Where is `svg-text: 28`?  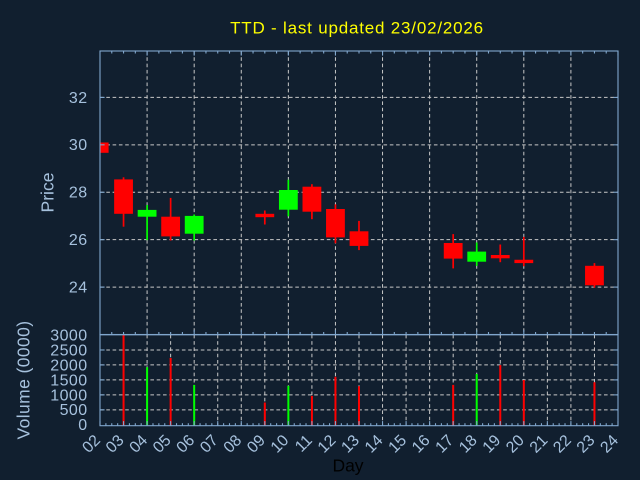
svg-text: 28 is located at coordinates (78, 193).